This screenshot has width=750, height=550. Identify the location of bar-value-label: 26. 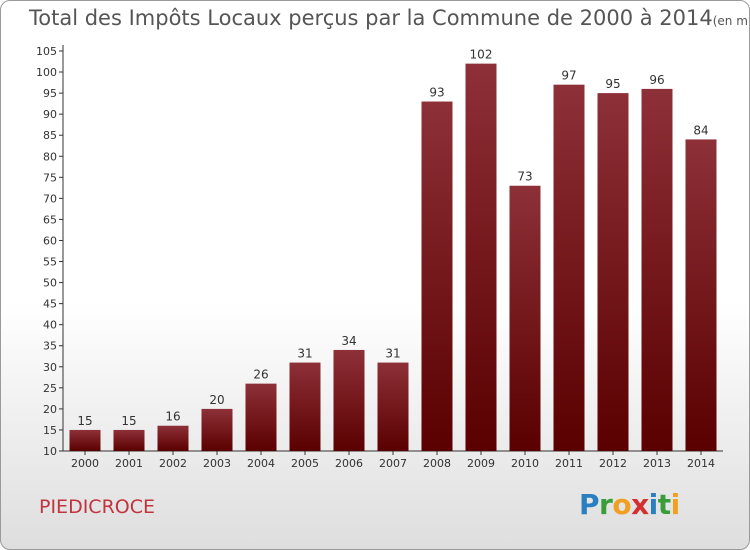
(260, 375).